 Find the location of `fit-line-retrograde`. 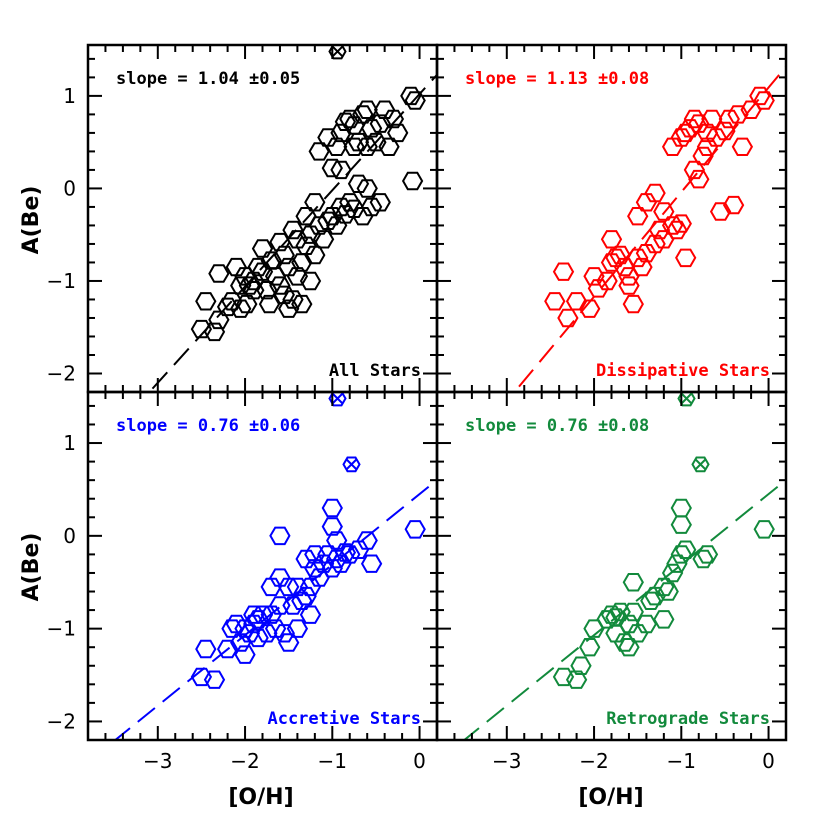

fit-line-retrograde is located at coordinates (624, 609).